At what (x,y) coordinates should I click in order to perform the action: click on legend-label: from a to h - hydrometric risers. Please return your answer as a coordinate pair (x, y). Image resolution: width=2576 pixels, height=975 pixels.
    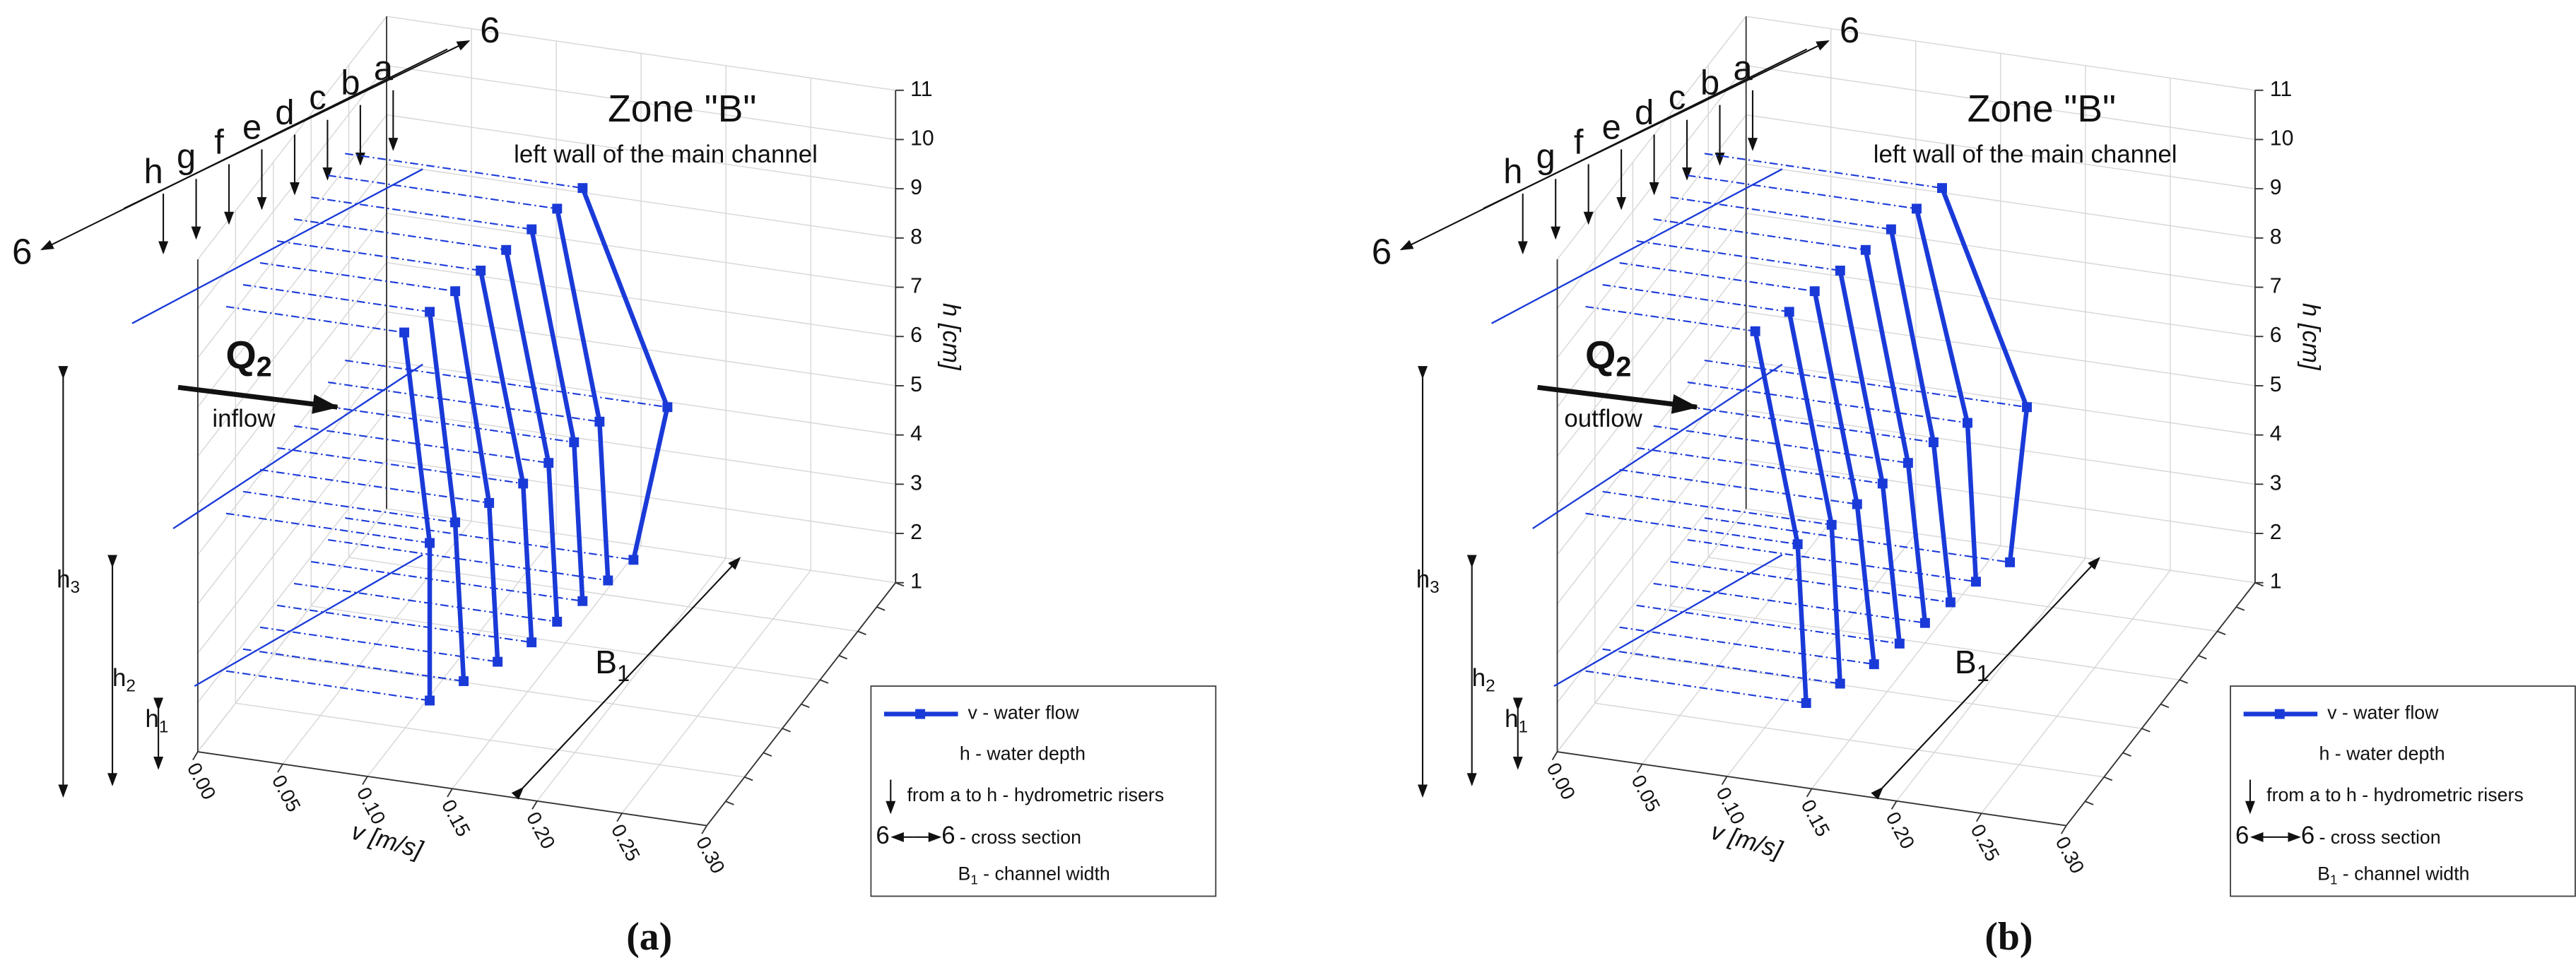
    Looking at the image, I should click on (1036, 795).